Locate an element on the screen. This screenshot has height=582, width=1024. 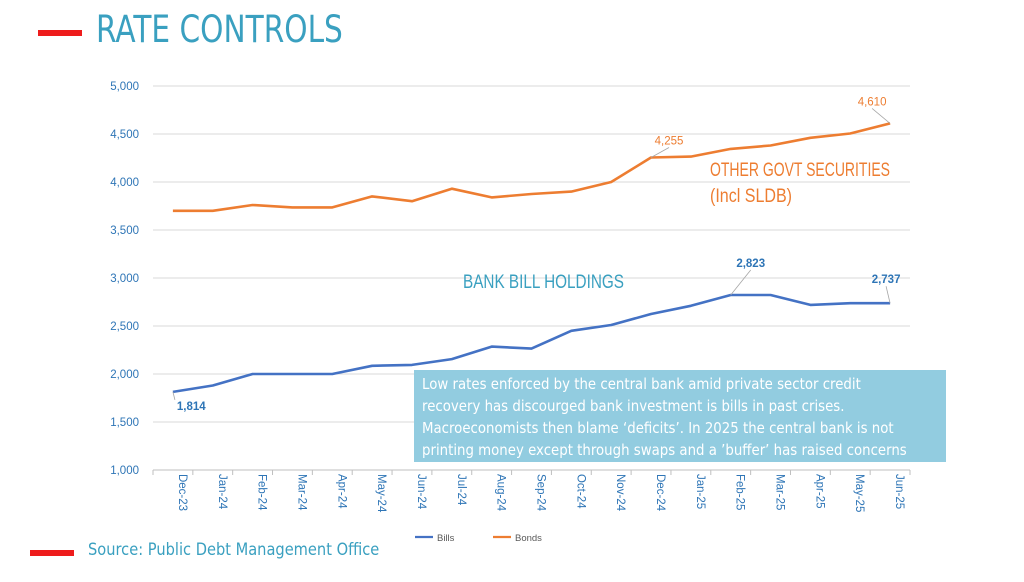
x-tick-label: Nov-24 is located at coordinates (620, 493).